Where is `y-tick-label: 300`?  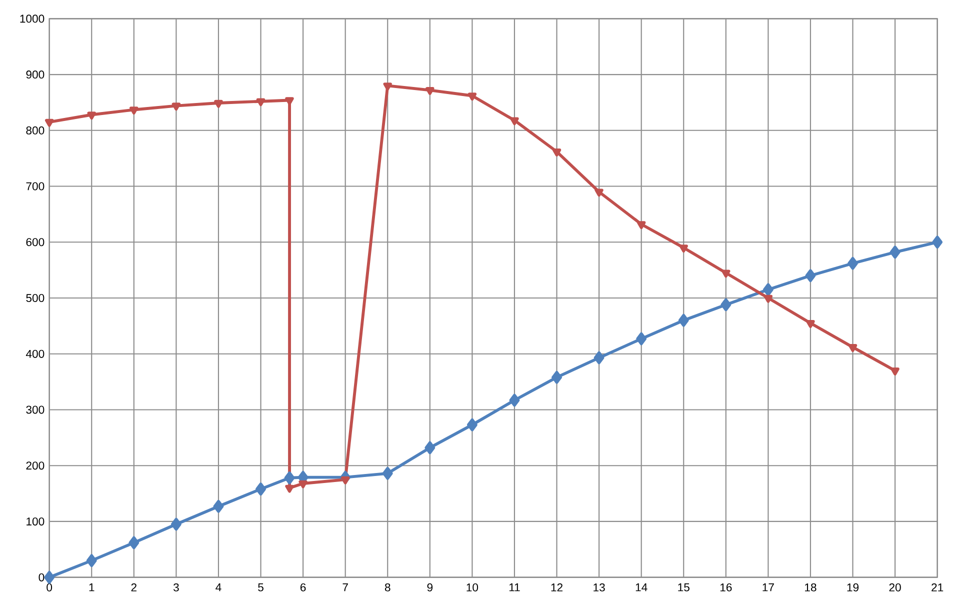
y-tick-label: 300 is located at coordinates (35, 410).